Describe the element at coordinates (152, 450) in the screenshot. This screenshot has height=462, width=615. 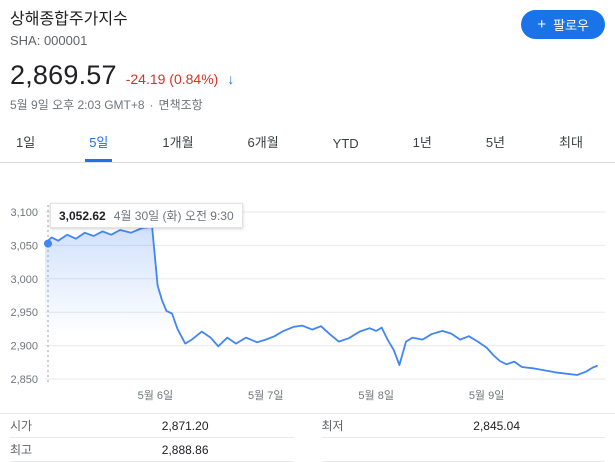
I see `stat-high: 최고 2,888.86` at that location.